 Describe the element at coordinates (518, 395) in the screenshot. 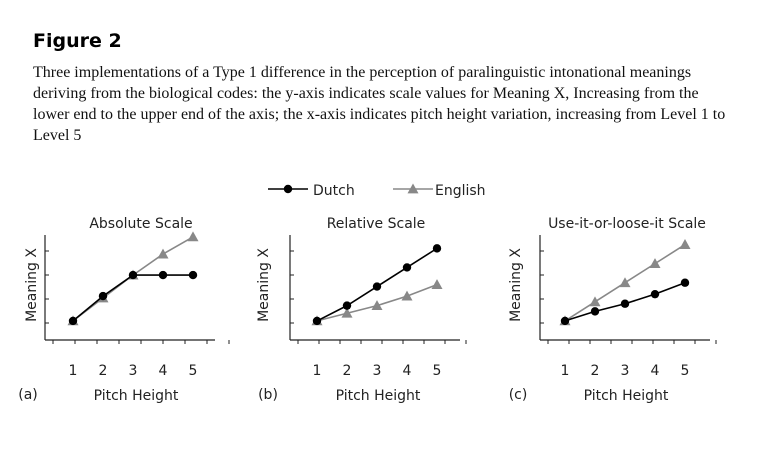

I see `panel-label: (c)` at that location.